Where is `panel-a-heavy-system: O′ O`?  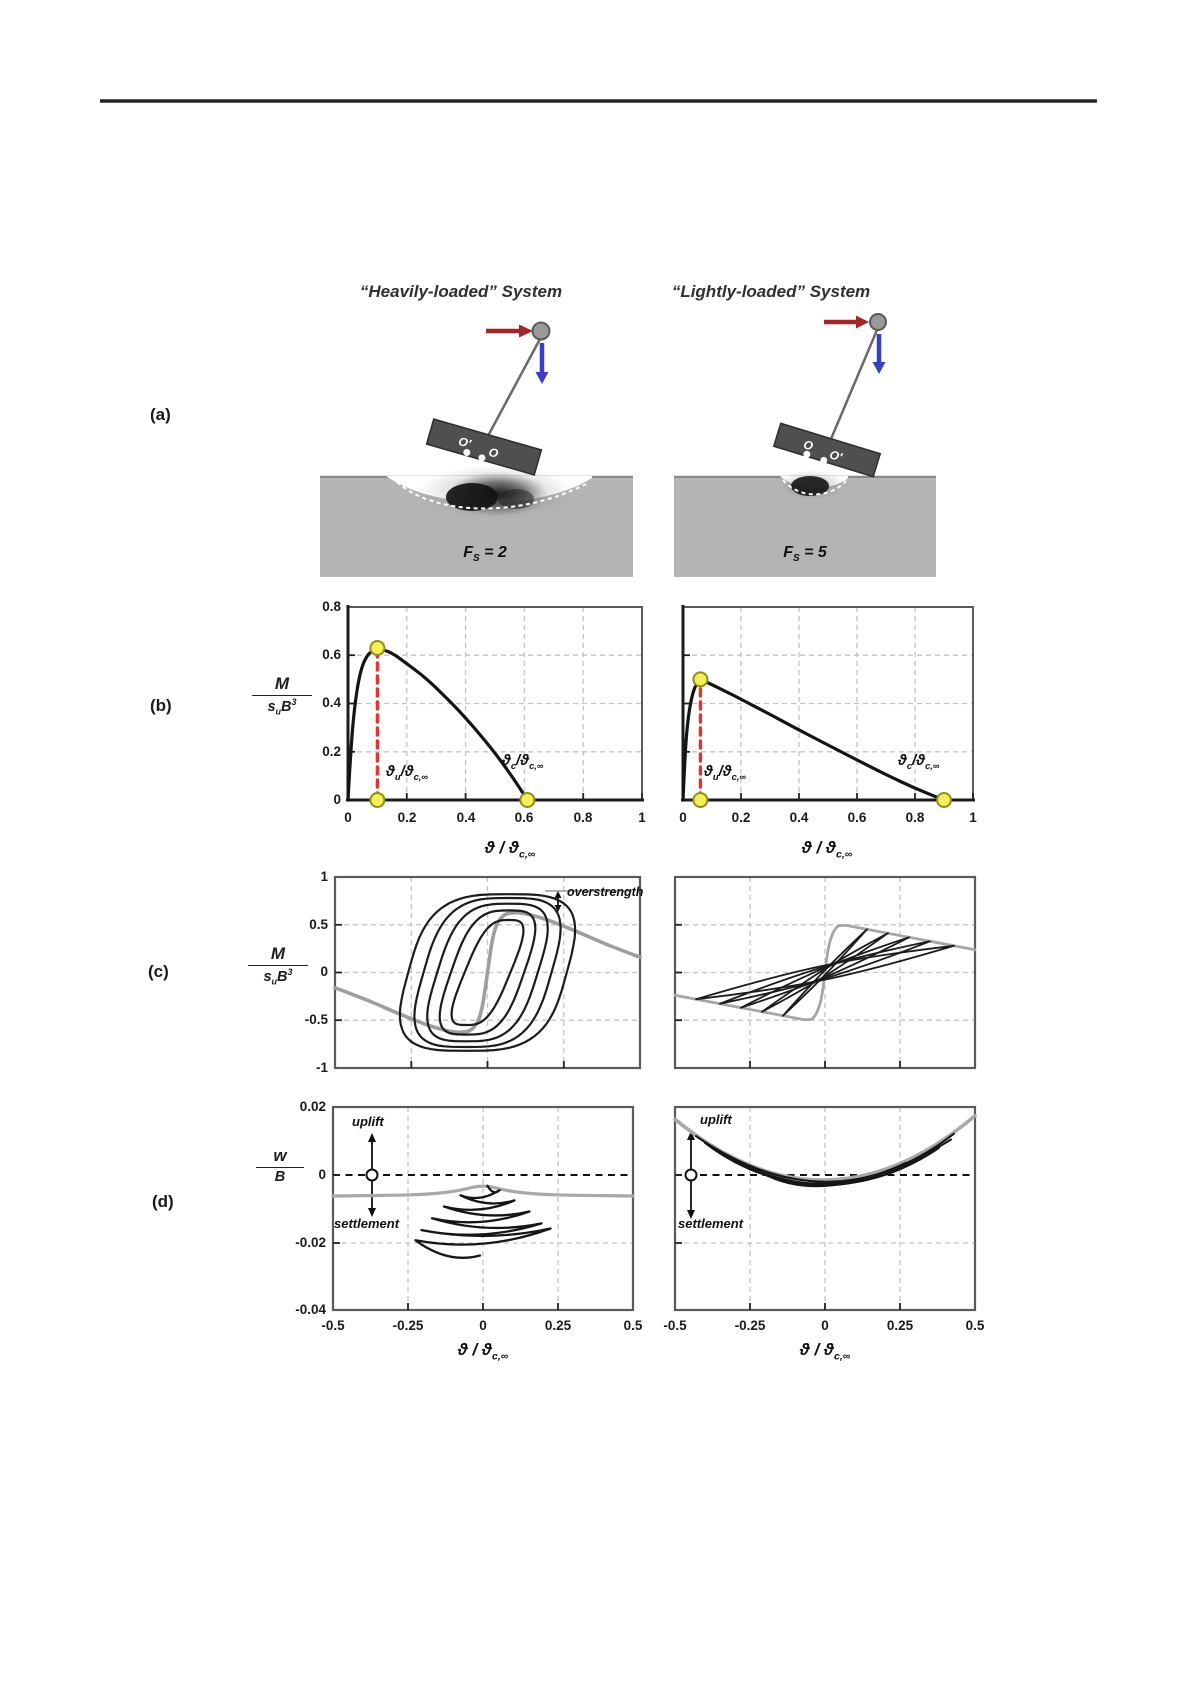
panel-a-heavy-system: O′ O is located at coordinates (476, 449).